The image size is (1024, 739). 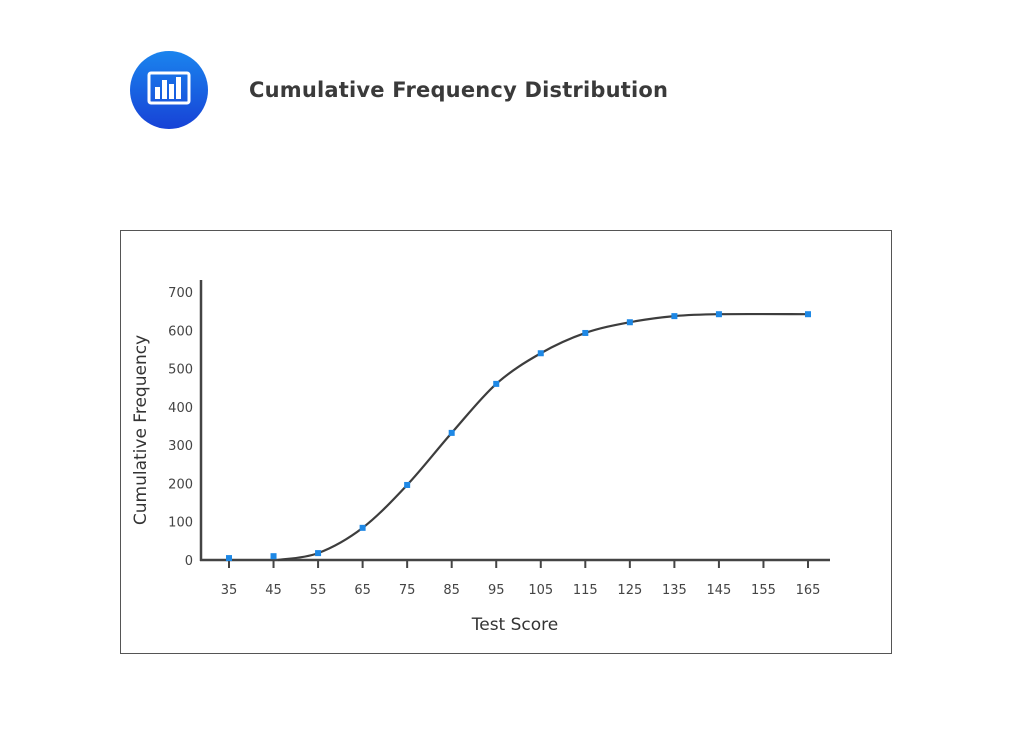 What do you see at coordinates (180, 523) in the screenshot?
I see `y-tick-label: 100` at bounding box center [180, 523].